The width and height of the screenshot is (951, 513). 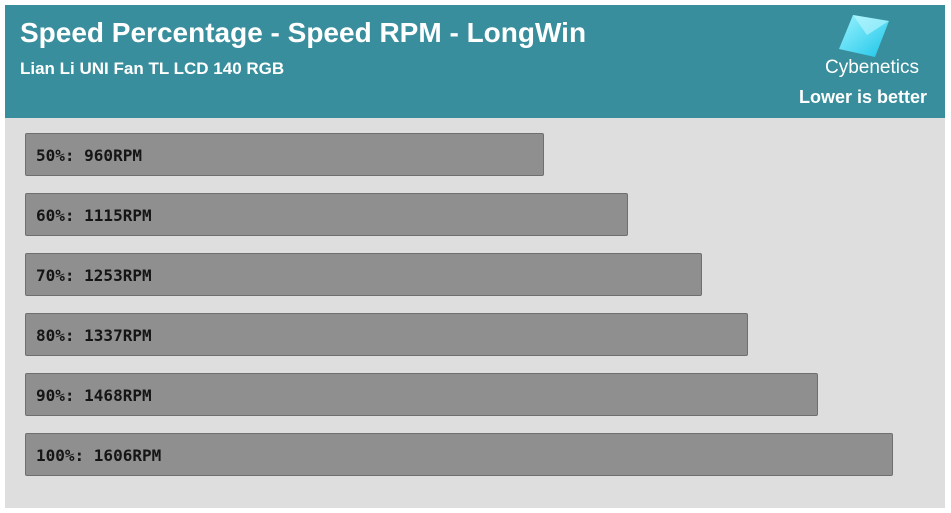 I want to click on chart-subtitle: Lian Li UNI Fan TL LCD 140 RGB, so click(x=152, y=68).